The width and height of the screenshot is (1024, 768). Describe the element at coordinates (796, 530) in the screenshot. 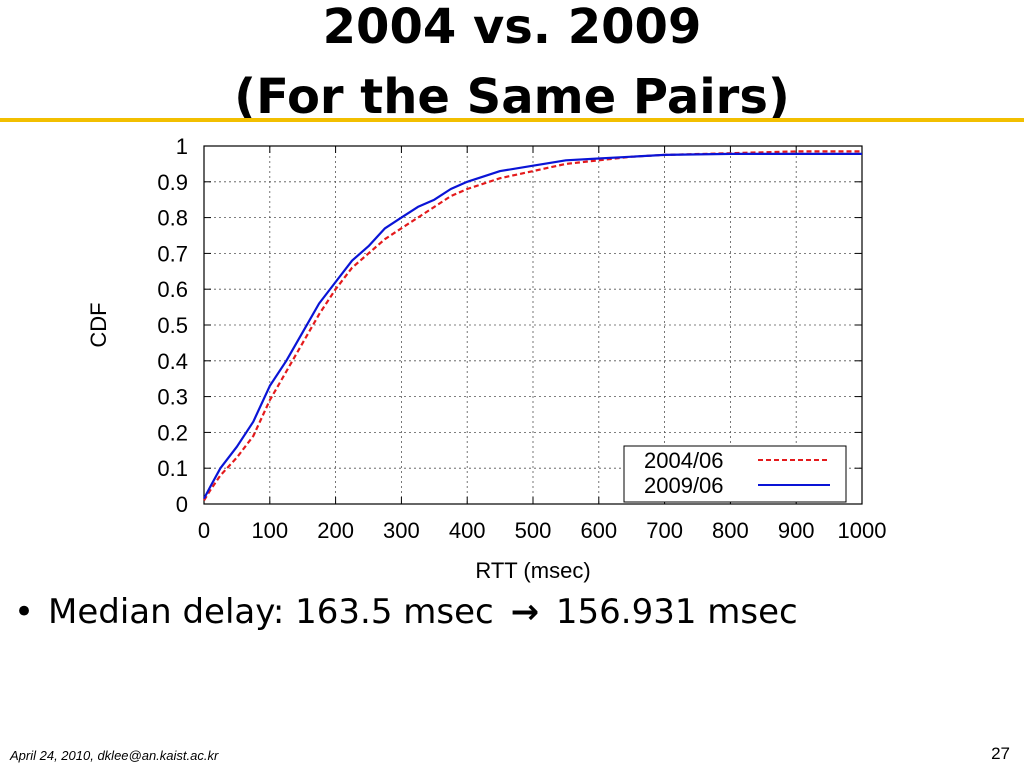

I see `x-tick-label: 900` at that location.